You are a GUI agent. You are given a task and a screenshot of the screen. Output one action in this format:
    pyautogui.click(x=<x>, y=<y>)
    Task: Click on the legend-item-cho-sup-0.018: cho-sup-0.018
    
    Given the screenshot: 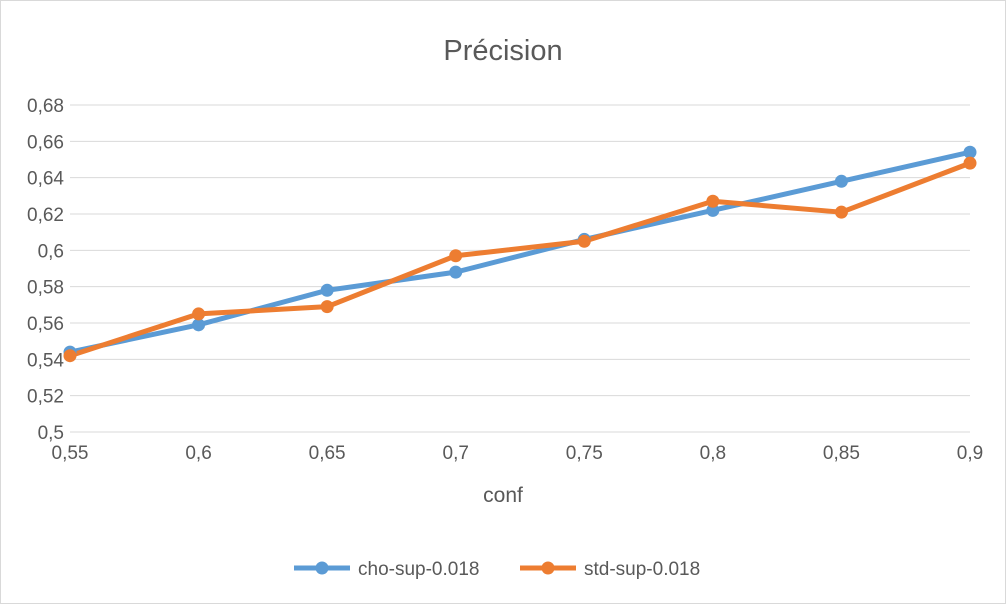 What is the action you would take?
    pyautogui.click(x=386, y=569)
    